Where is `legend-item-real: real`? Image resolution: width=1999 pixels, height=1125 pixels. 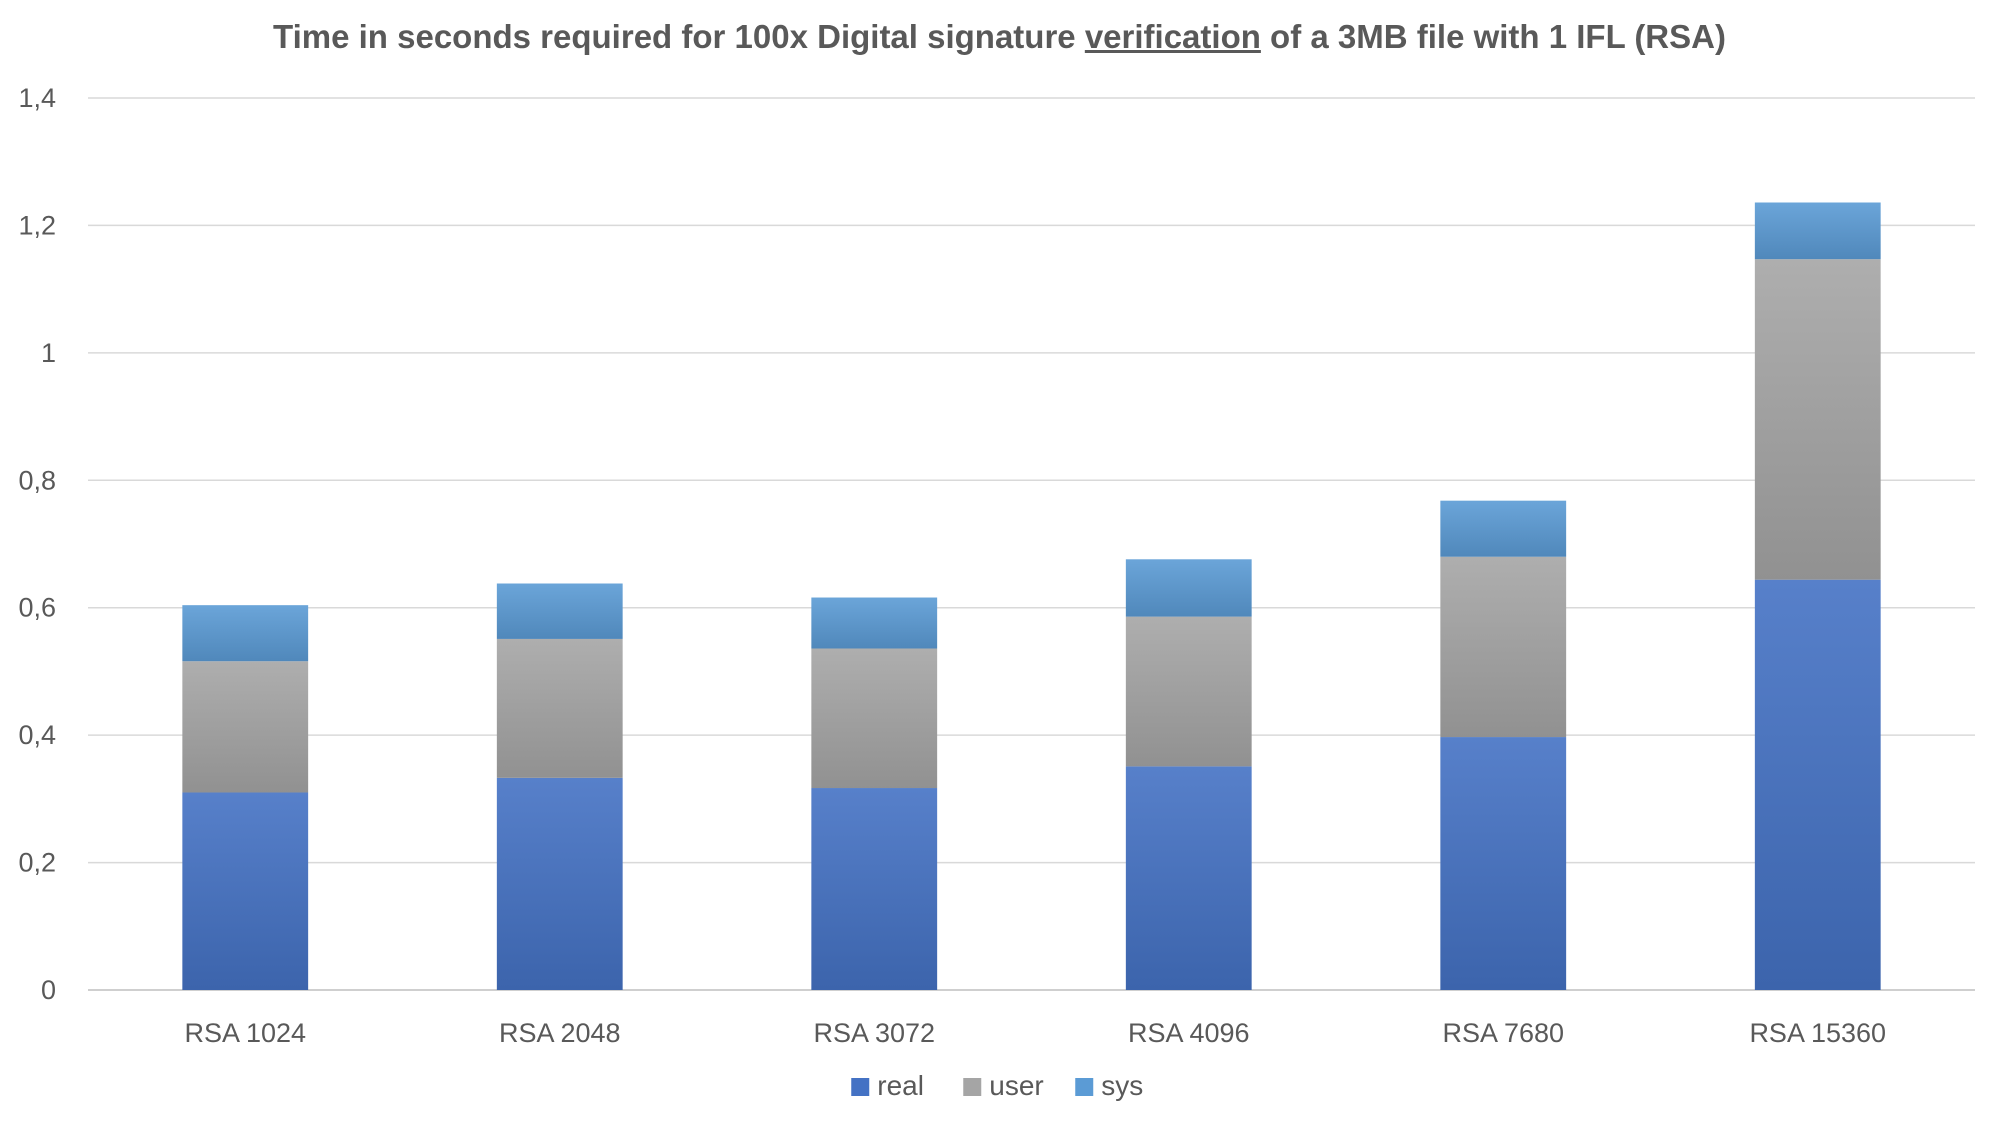
legend-item-real: real is located at coordinates (887, 1085).